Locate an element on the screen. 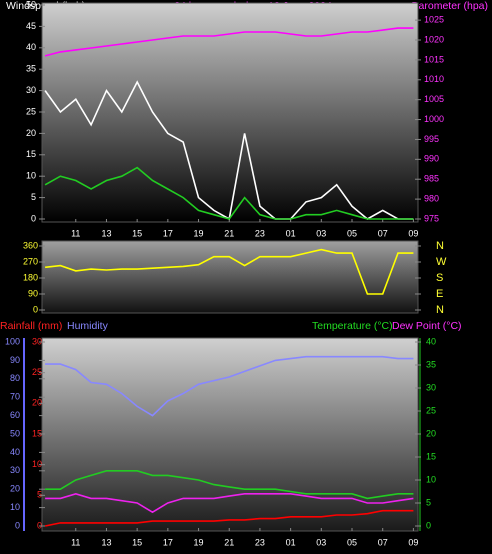 The width and height of the screenshot is (492, 554). y2-tick-label: 1015 is located at coordinates (434, 59).